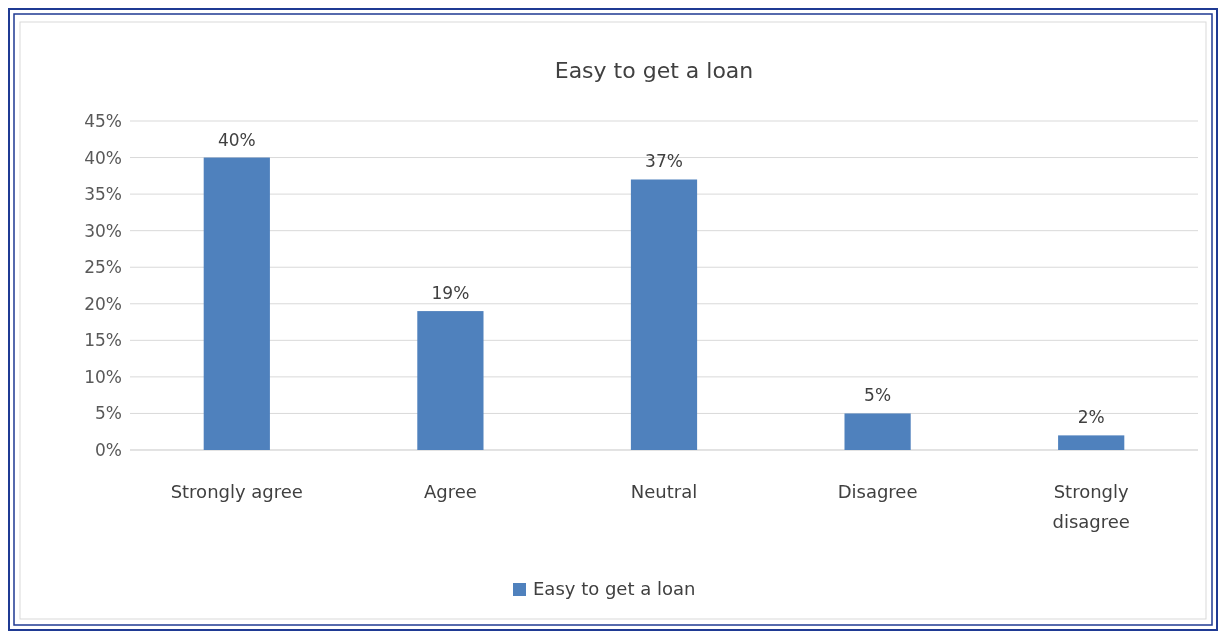 This screenshot has width=1226, height=639. I want to click on chart-title: Easy to get a loan, so click(654, 70).